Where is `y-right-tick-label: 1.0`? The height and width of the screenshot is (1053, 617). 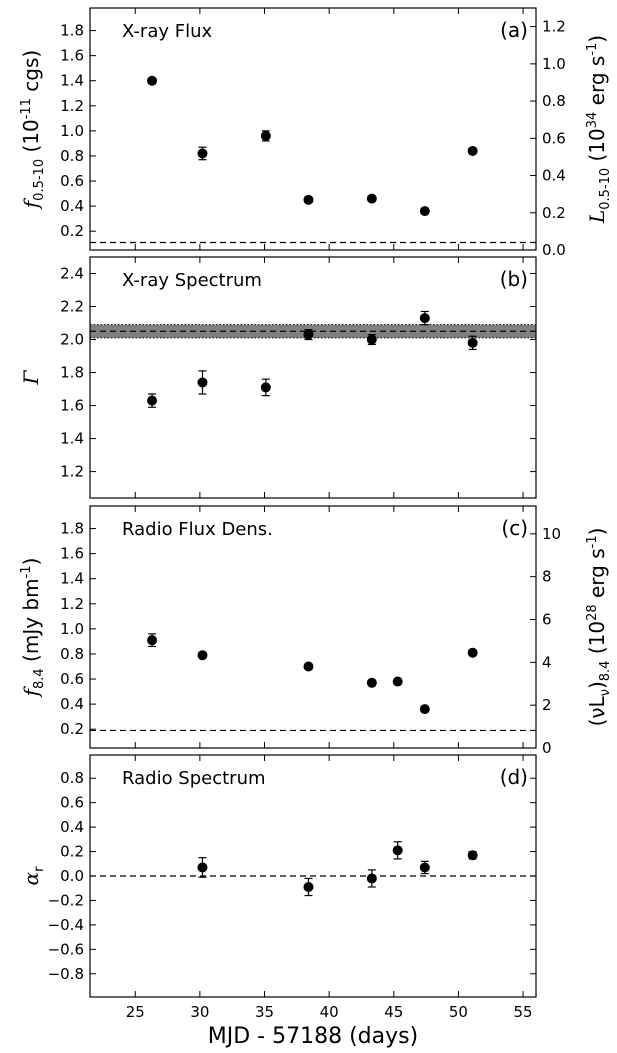
y-right-tick-label: 1.0 is located at coordinates (554, 64).